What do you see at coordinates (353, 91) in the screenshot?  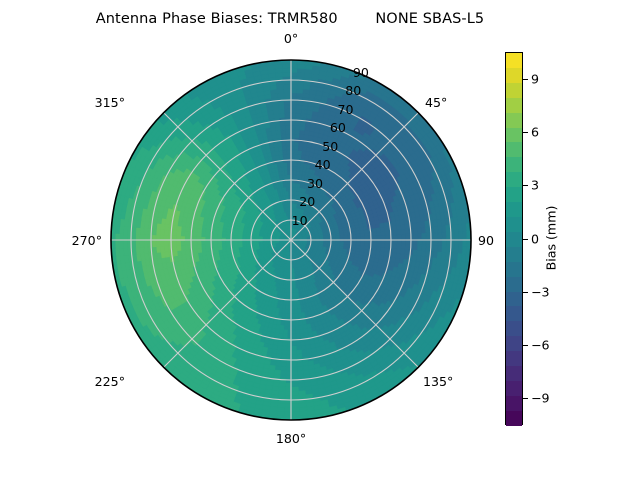 I see `radial-tick-label-80: 80` at bounding box center [353, 91].